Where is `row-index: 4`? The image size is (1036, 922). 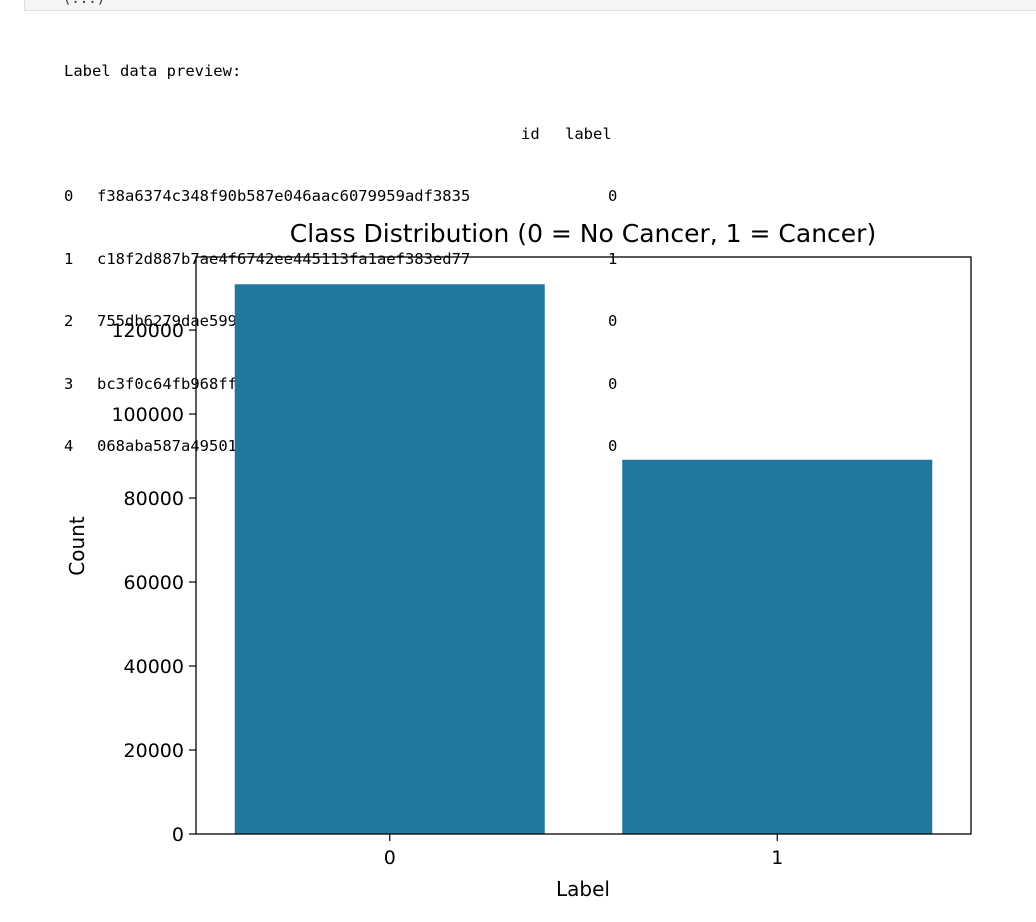
row-index: 4 is located at coordinates (69, 446).